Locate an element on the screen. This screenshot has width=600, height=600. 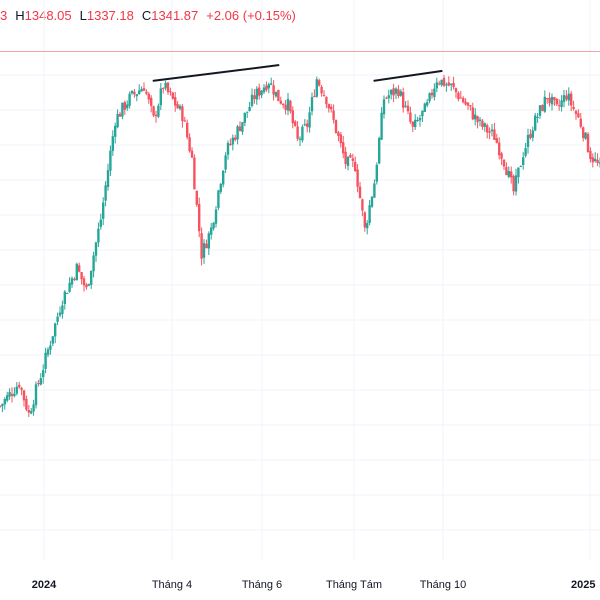
x-axis: 2024 Tháng 4 Tháng 6 Tháng Tám Tháng 10 2025 is located at coordinates (314, 585).